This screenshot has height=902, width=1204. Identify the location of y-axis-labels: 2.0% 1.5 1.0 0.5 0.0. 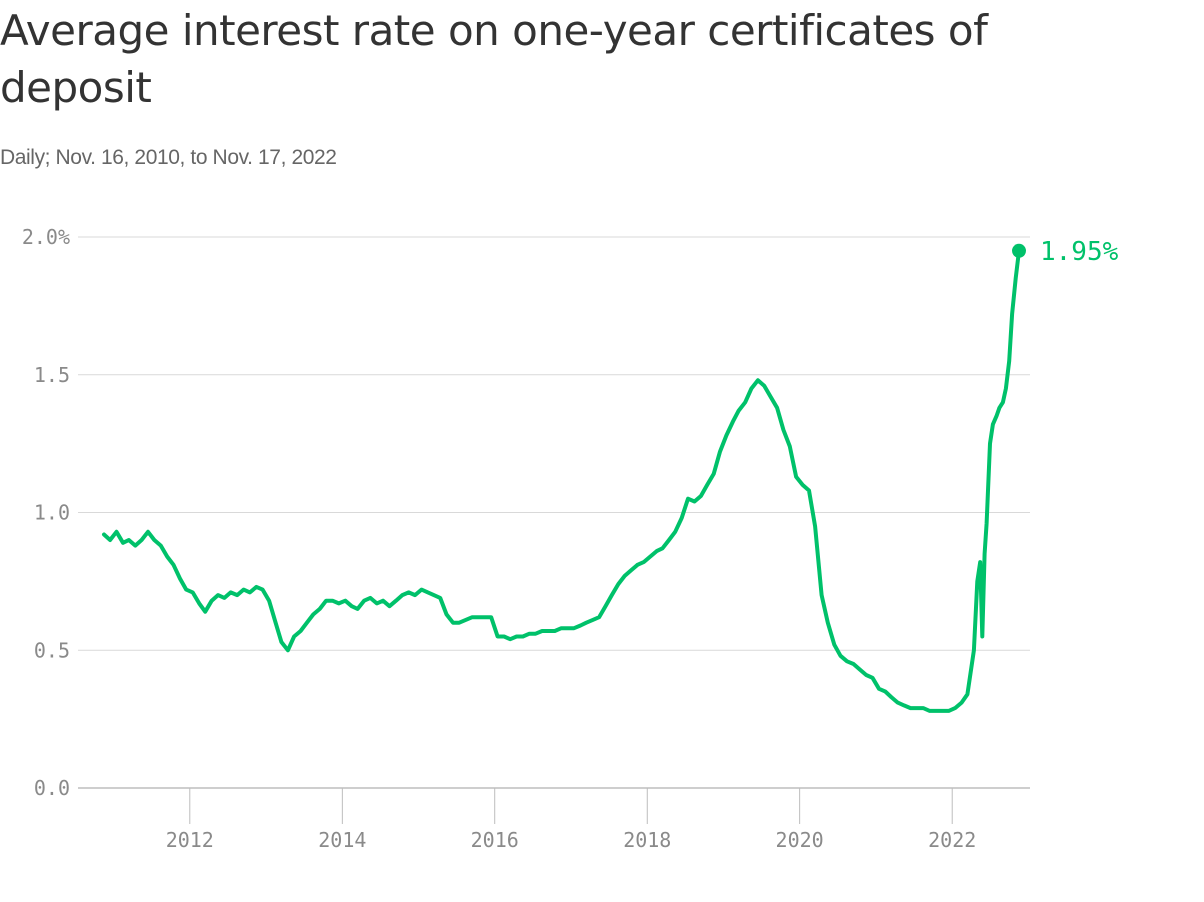
(46, 512).